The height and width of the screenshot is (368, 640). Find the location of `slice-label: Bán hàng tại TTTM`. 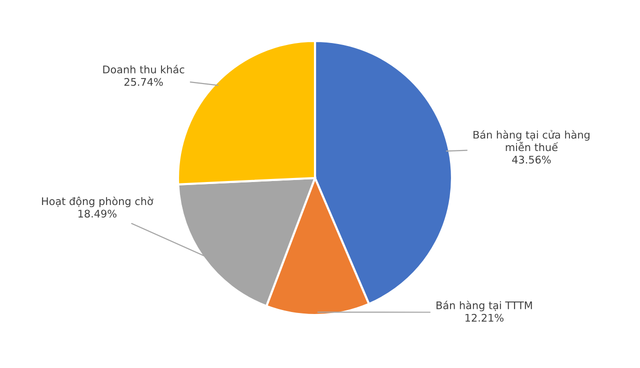

slice-label: Bán hàng tại TTTM is located at coordinates (484, 306).